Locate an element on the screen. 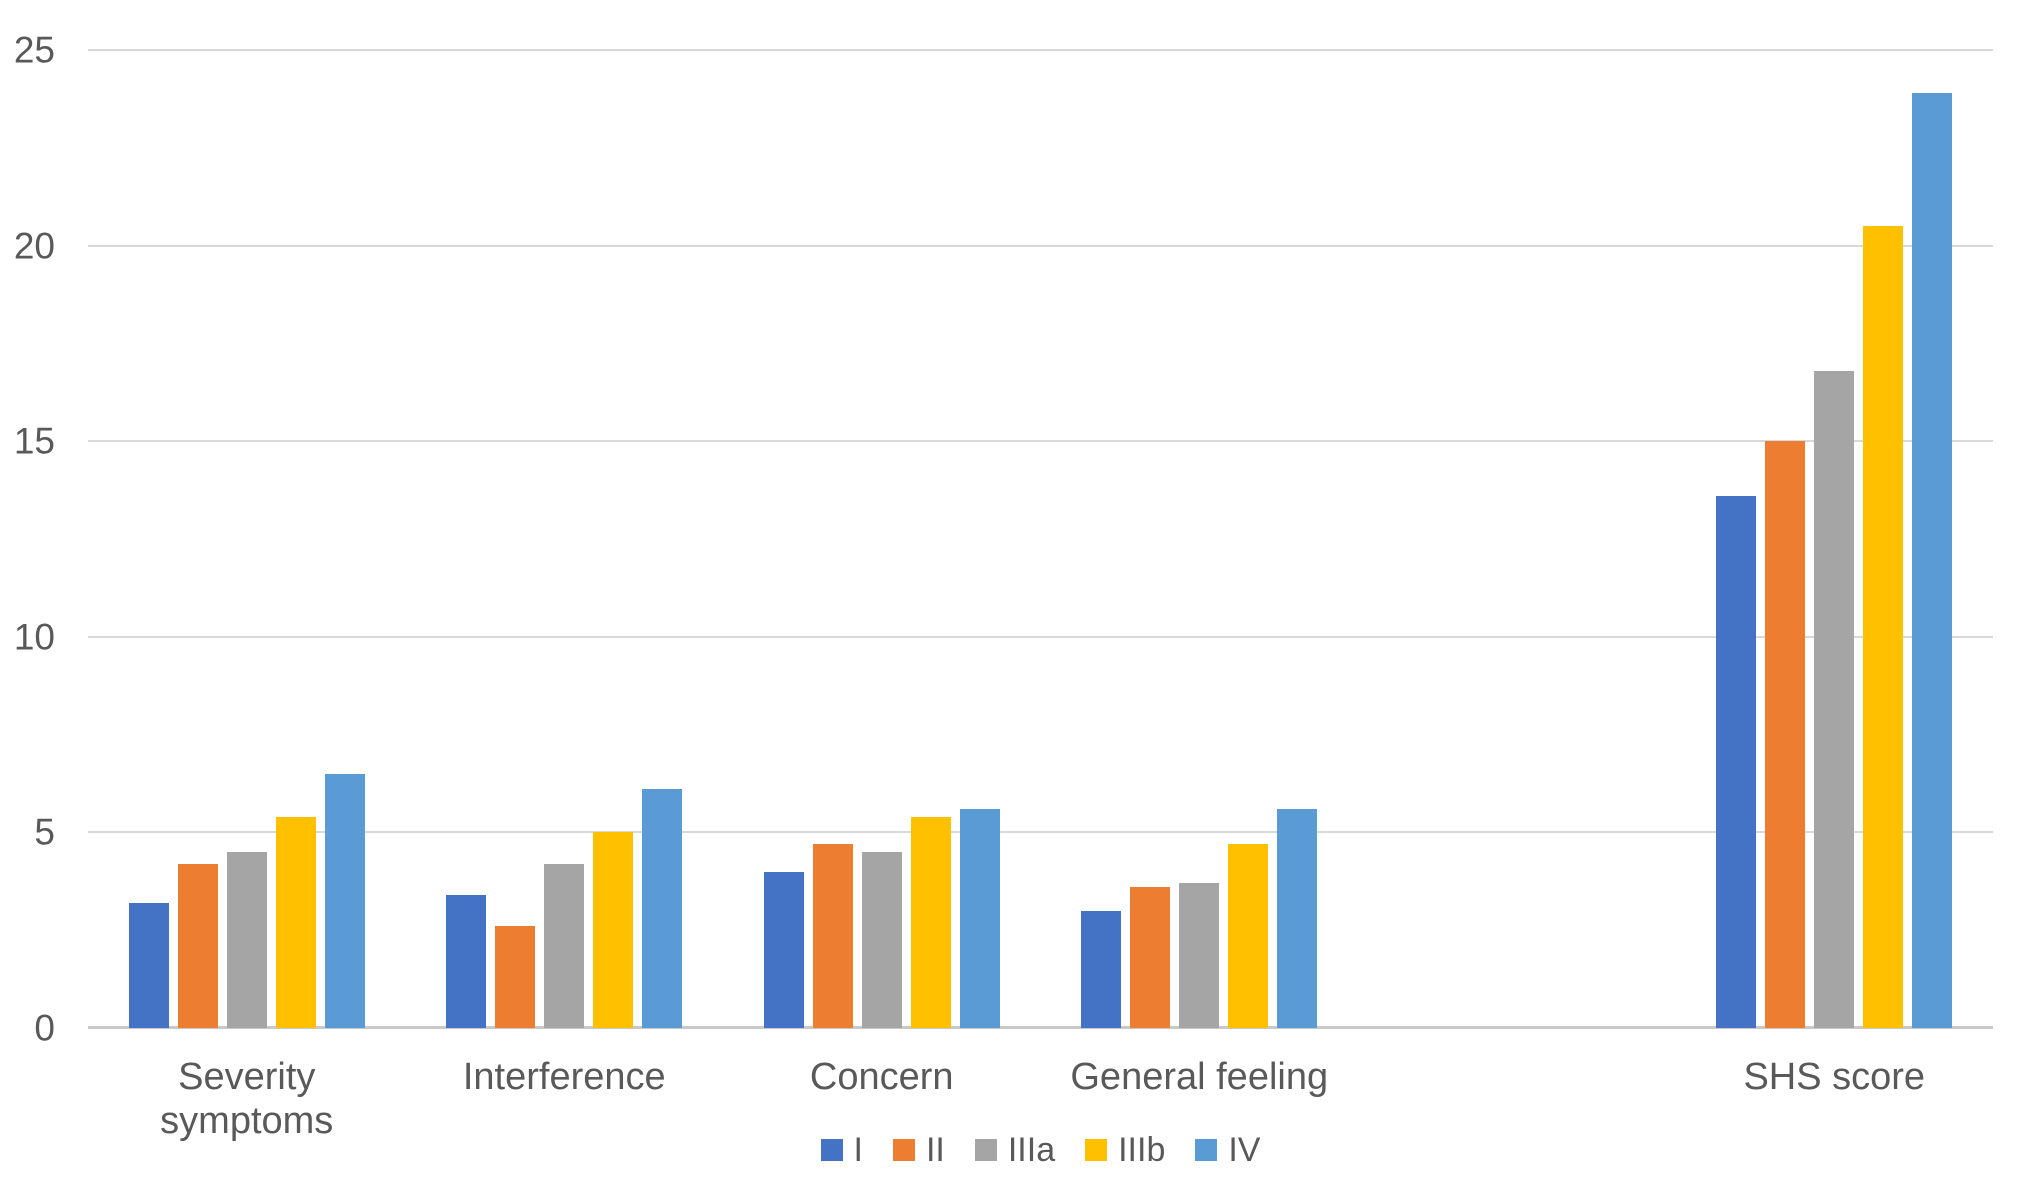 The image size is (2025, 1185). bar-IV-severity-symptoms is located at coordinates (344, 900).